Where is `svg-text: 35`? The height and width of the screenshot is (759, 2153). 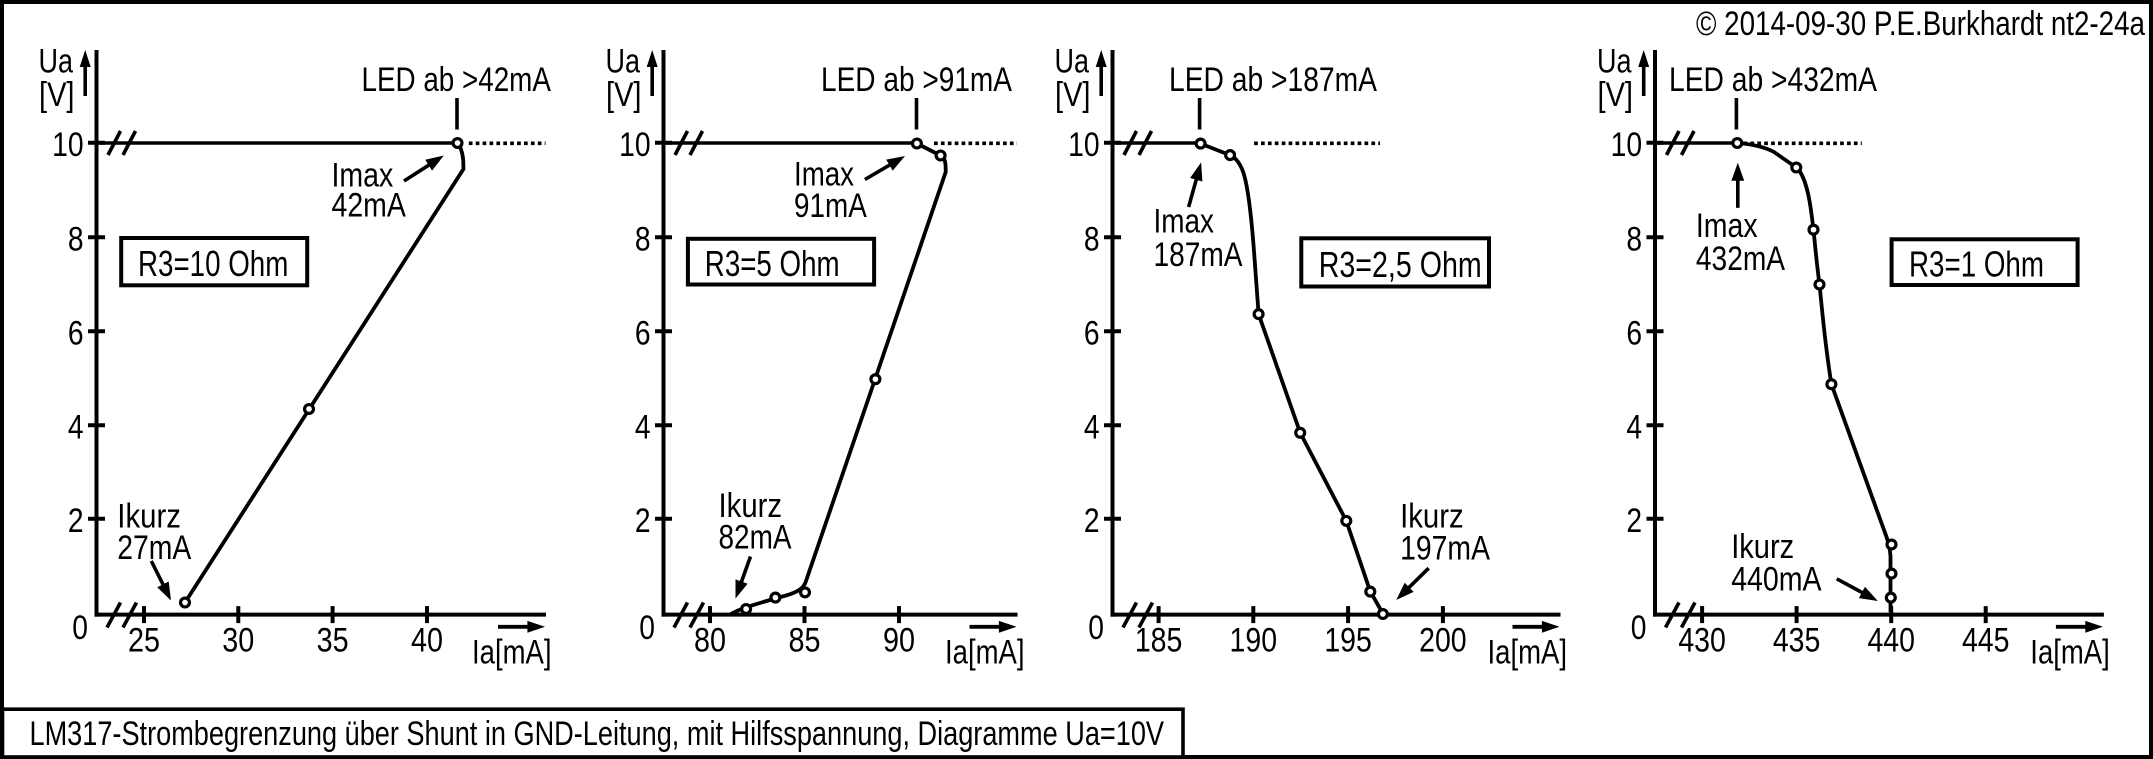
svg-text: 35 is located at coordinates (333, 640).